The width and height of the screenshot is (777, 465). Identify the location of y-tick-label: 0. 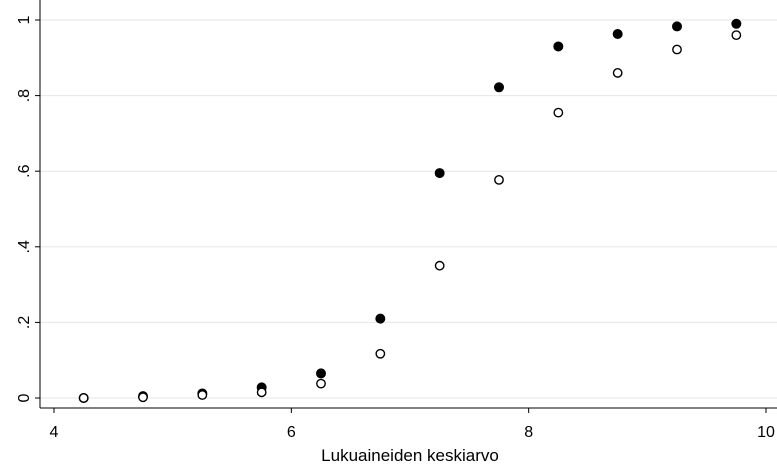
(24, 397).